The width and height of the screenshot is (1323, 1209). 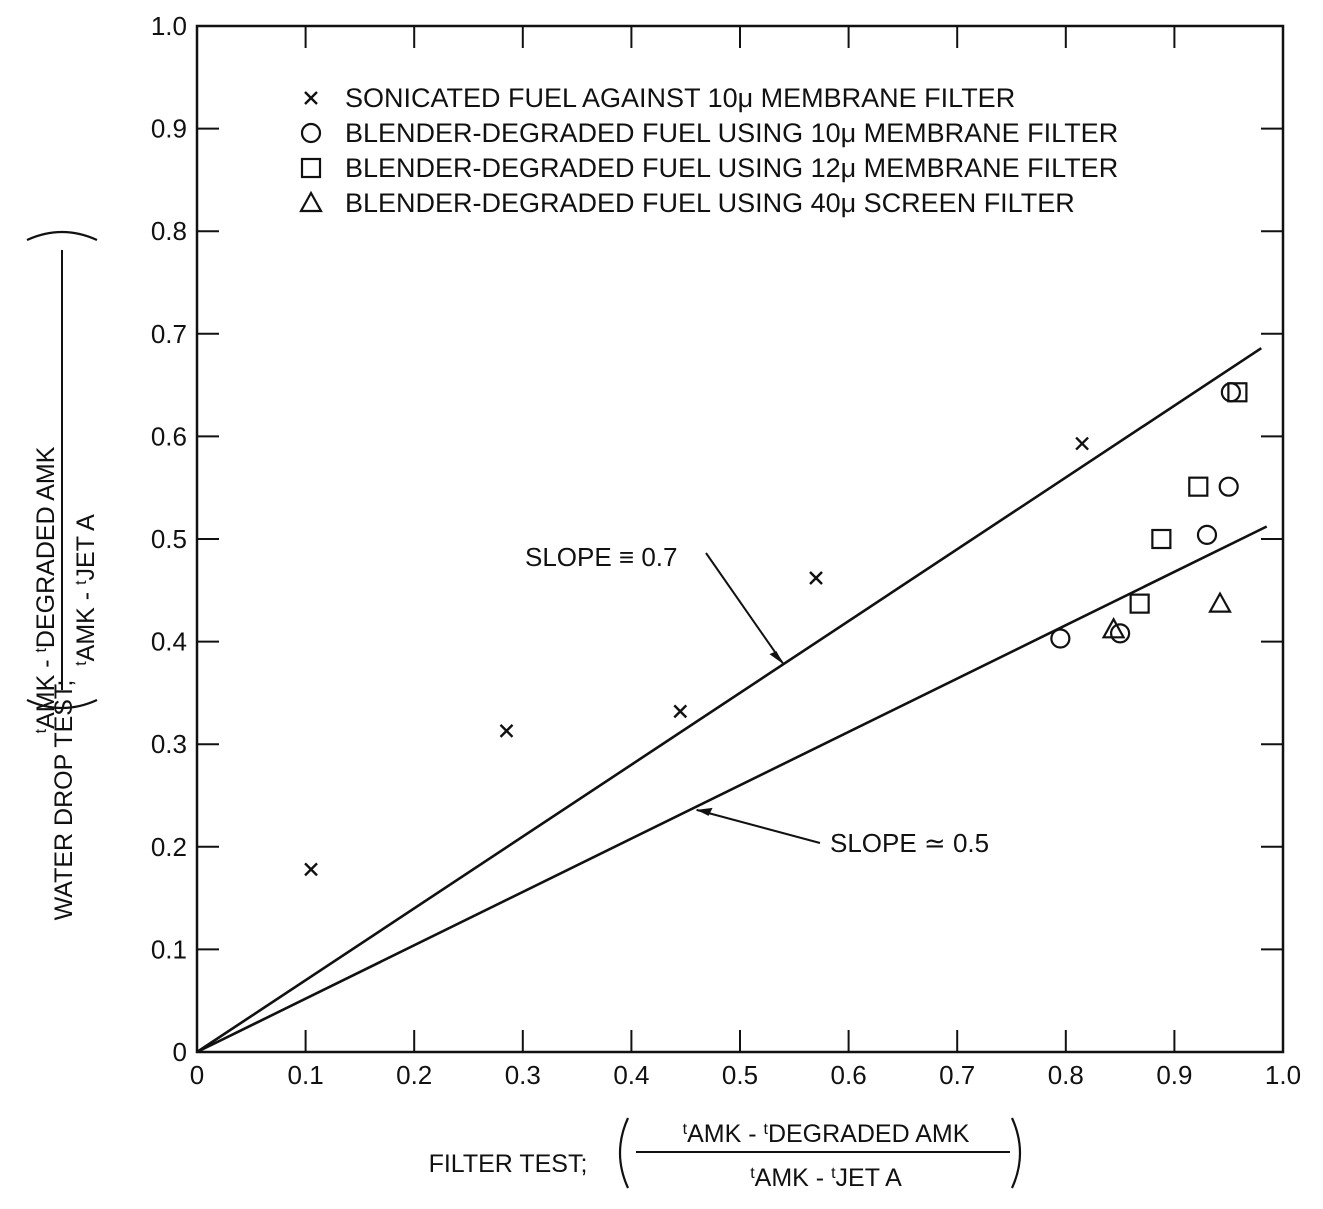 What do you see at coordinates (757, 700) in the screenshot?
I see `annotations: SLOPE ≡ 0.7 SLOPE ≃ 0.5` at bounding box center [757, 700].